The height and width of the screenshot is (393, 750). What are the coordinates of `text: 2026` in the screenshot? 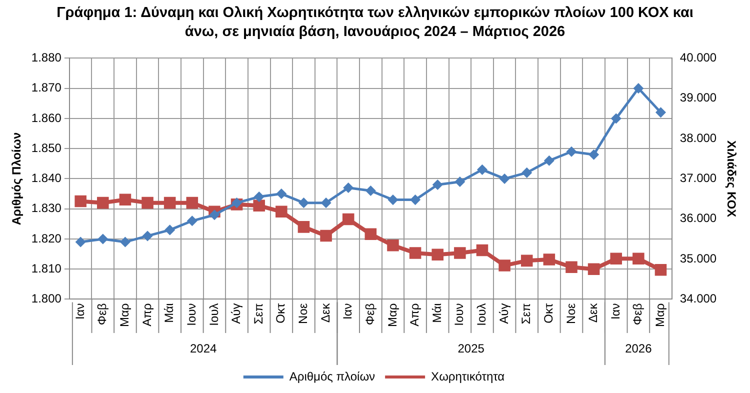 It's located at (638, 348).